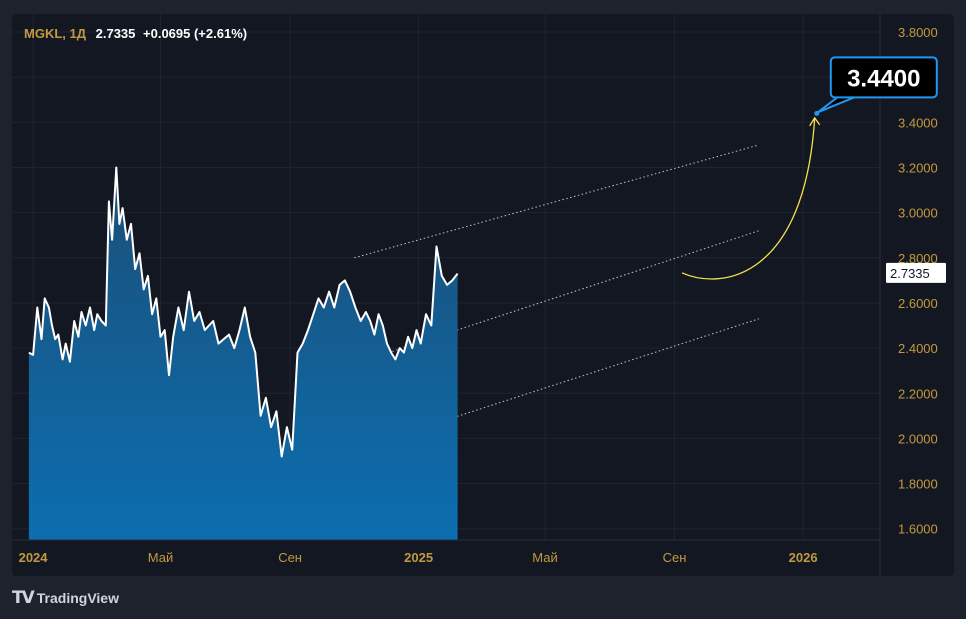 The height and width of the screenshot is (619, 966). What do you see at coordinates (918, 122) in the screenshot?
I see `y-tick-label: 3.4000` at bounding box center [918, 122].